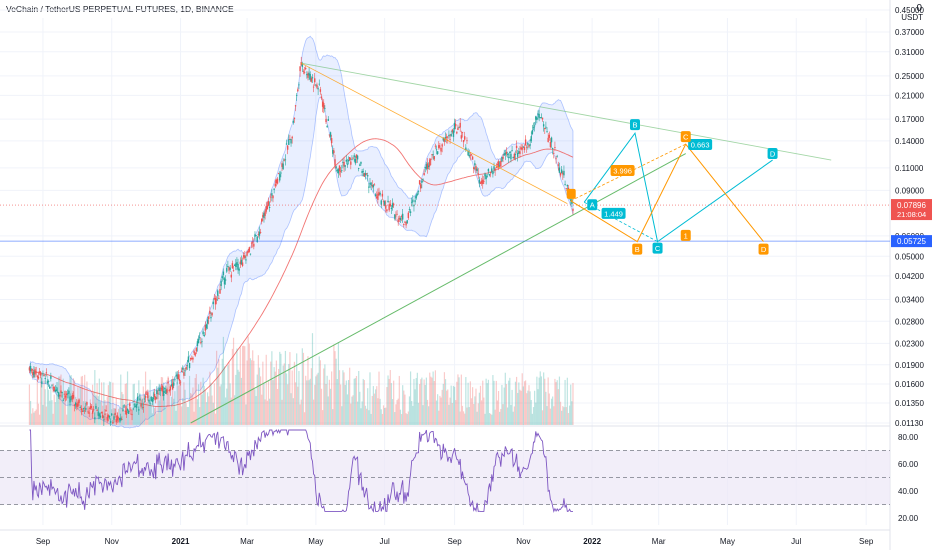 This screenshot has height=550, width=932. What do you see at coordinates (908, 464) in the screenshot?
I see `rsi-tick-label: 60.00` at bounding box center [908, 464].